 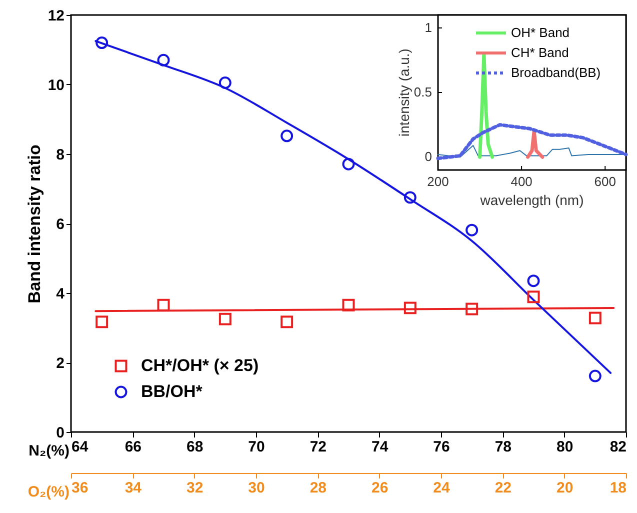 What do you see at coordinates (404, 92) in the screenshot?
I see `y-axis-title: intensity (a.u.)` at bounding box center [404, 92].